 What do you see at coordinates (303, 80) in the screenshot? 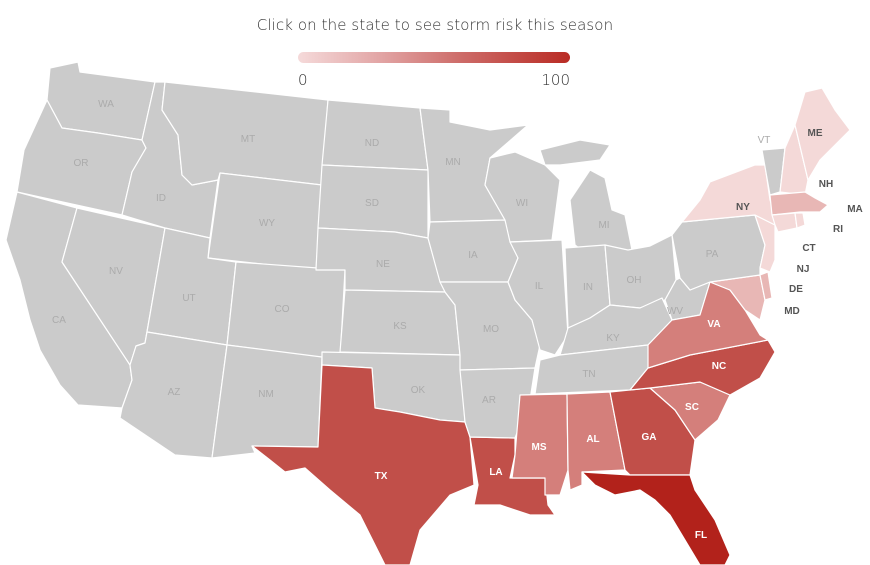
I see `legend-min-label: 0` at bounding box center [303, 80].